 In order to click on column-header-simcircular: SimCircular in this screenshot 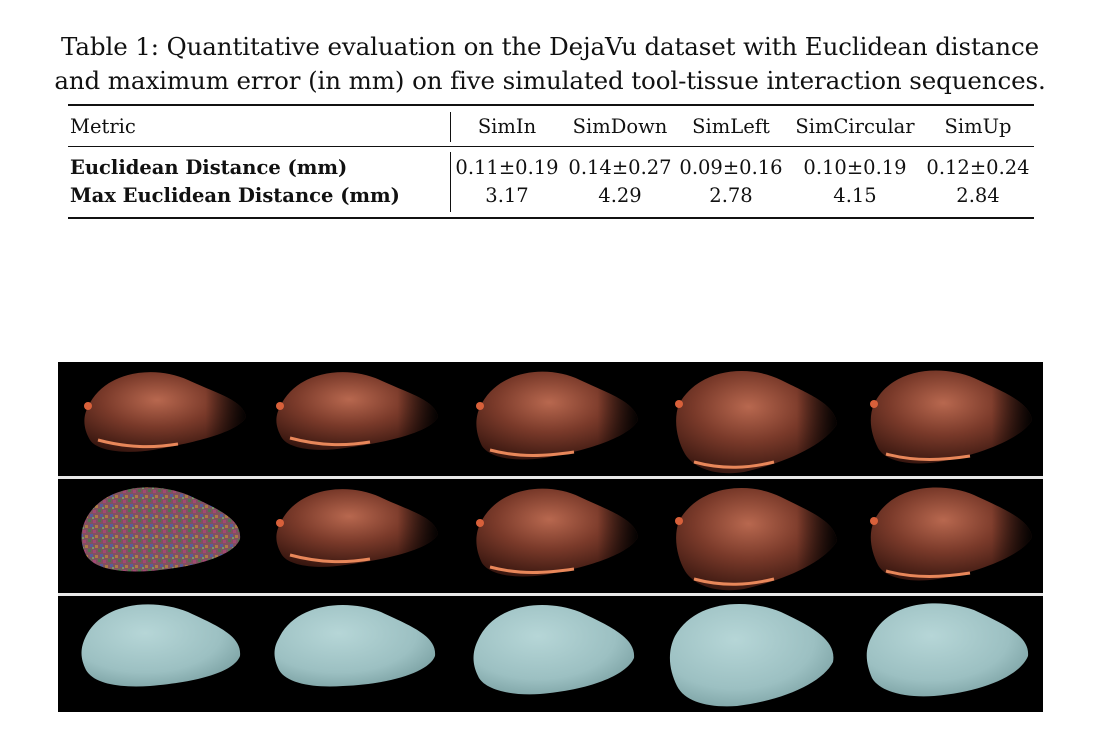, I will do `click(855, 126)`.